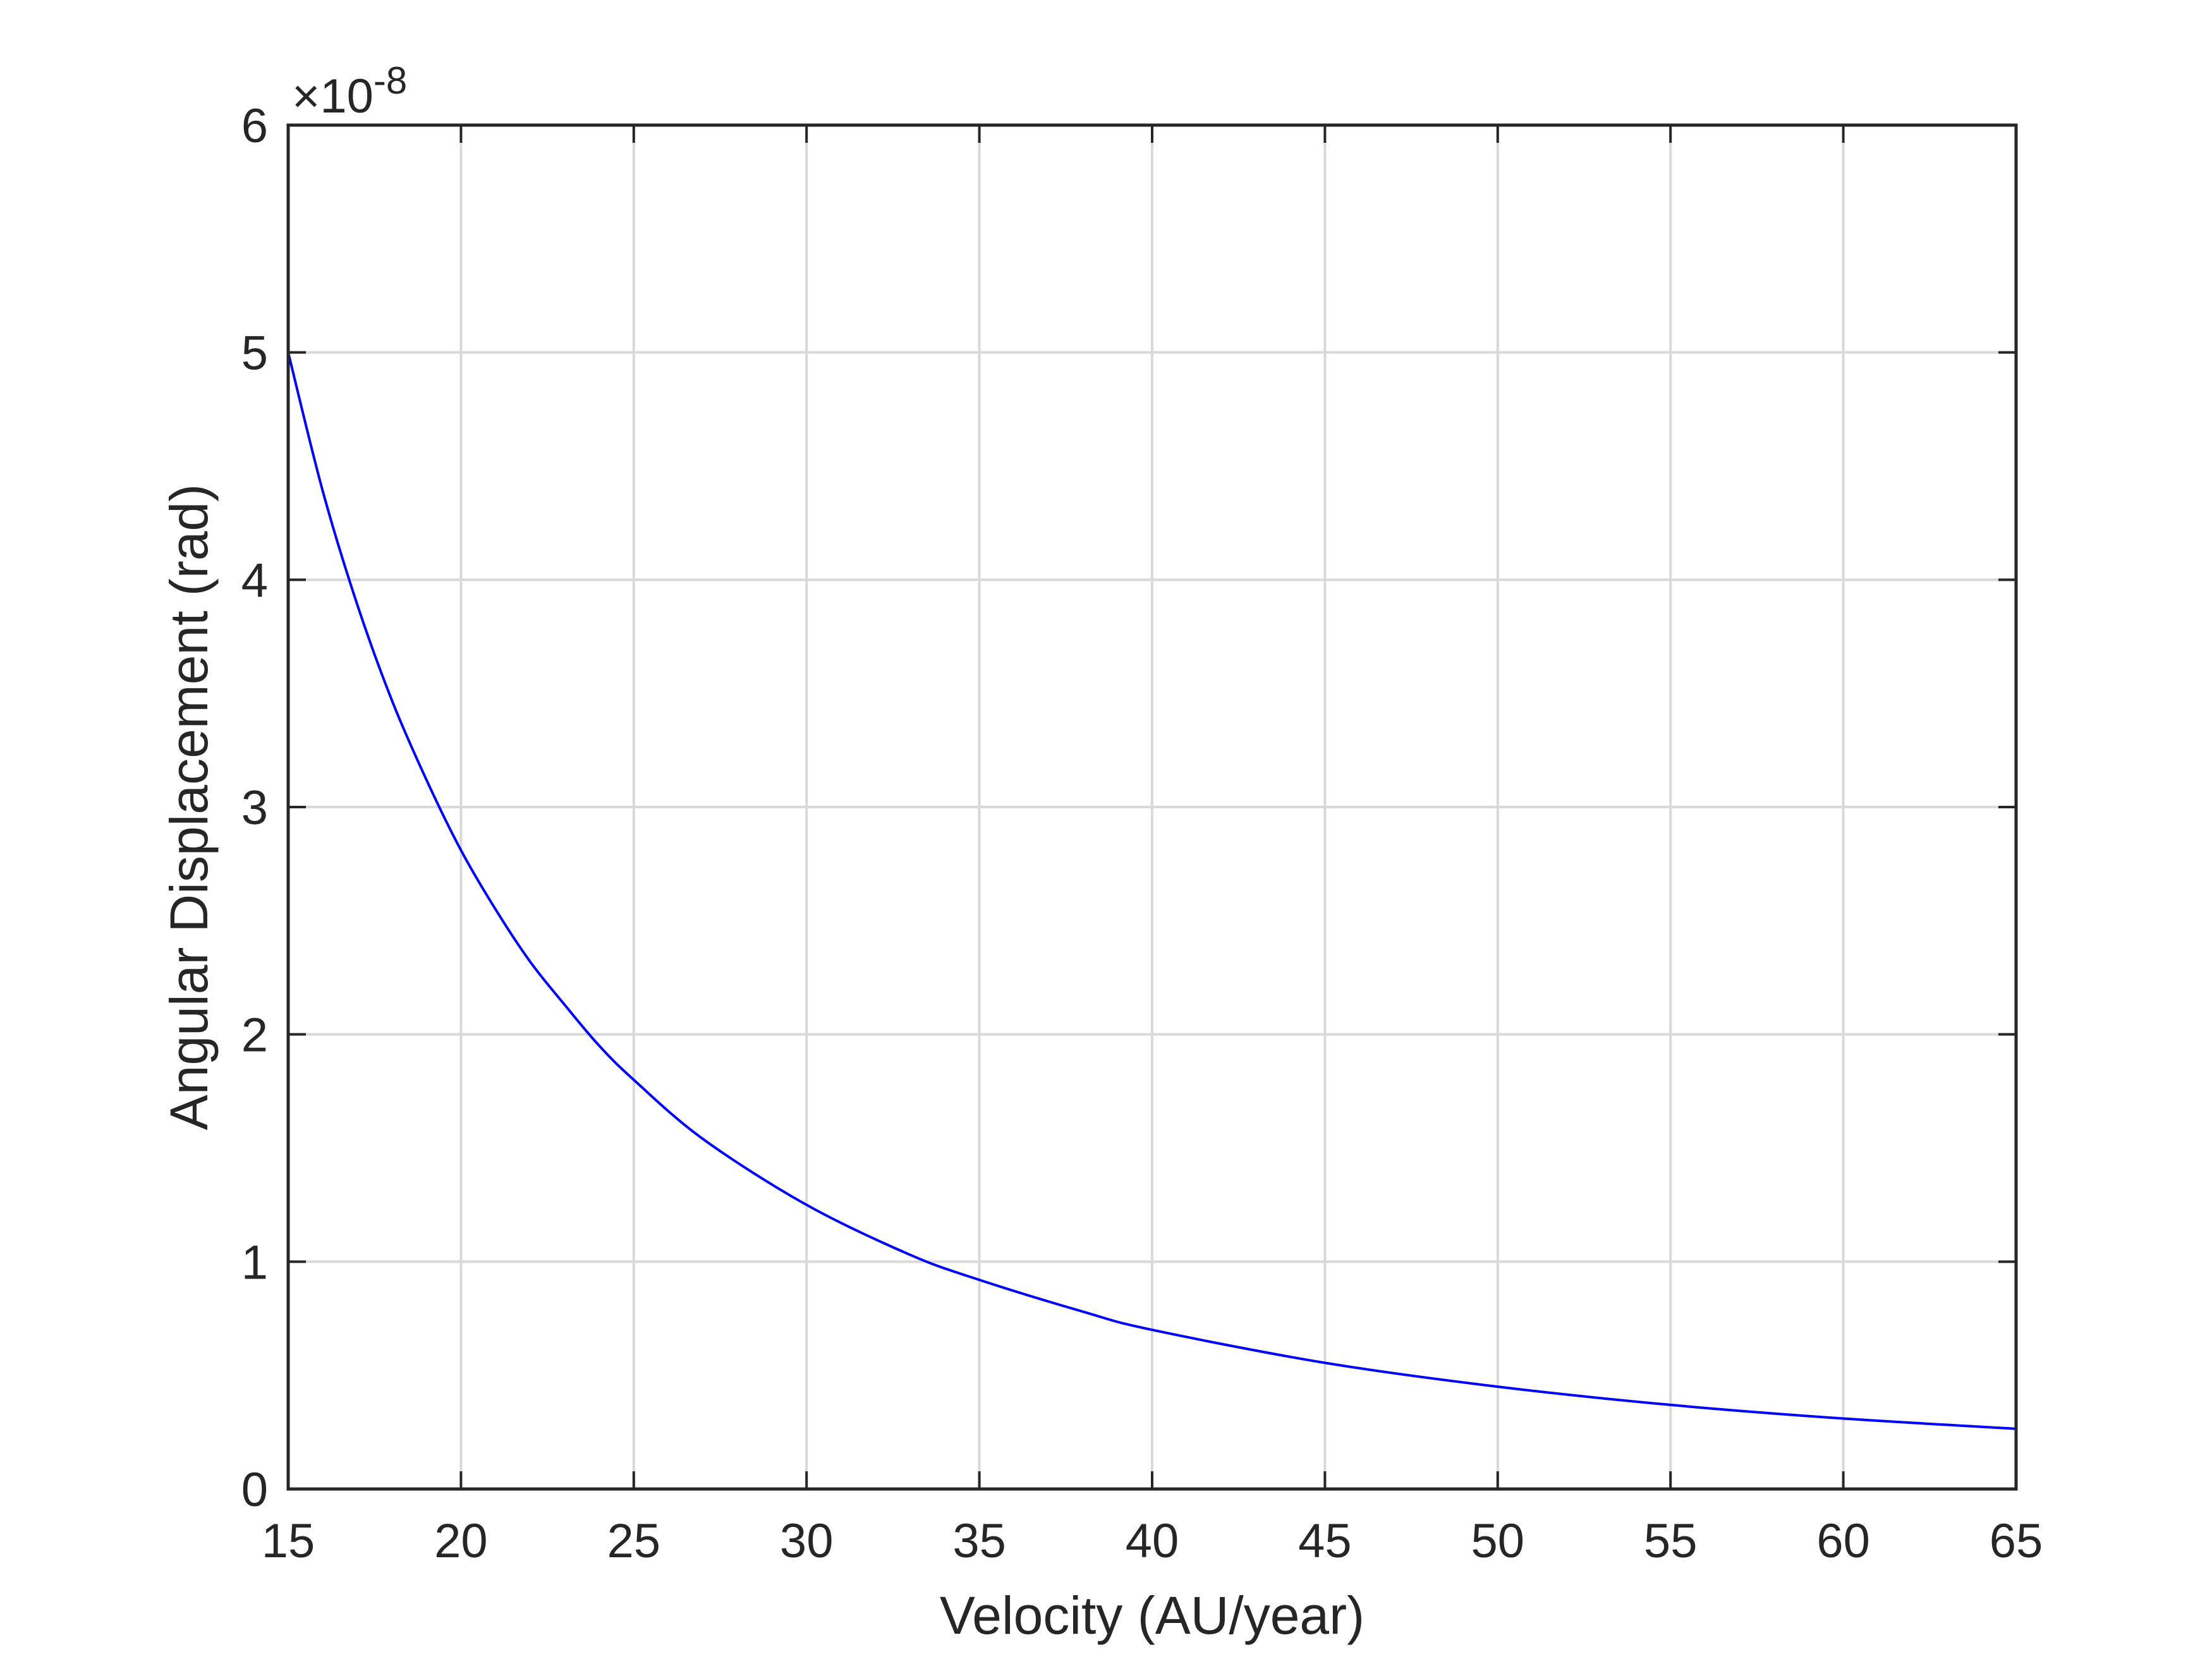  Describe the element at coordinates (1843, 1541) in the screenshot. I see `x-tick-label: 60` at that location.